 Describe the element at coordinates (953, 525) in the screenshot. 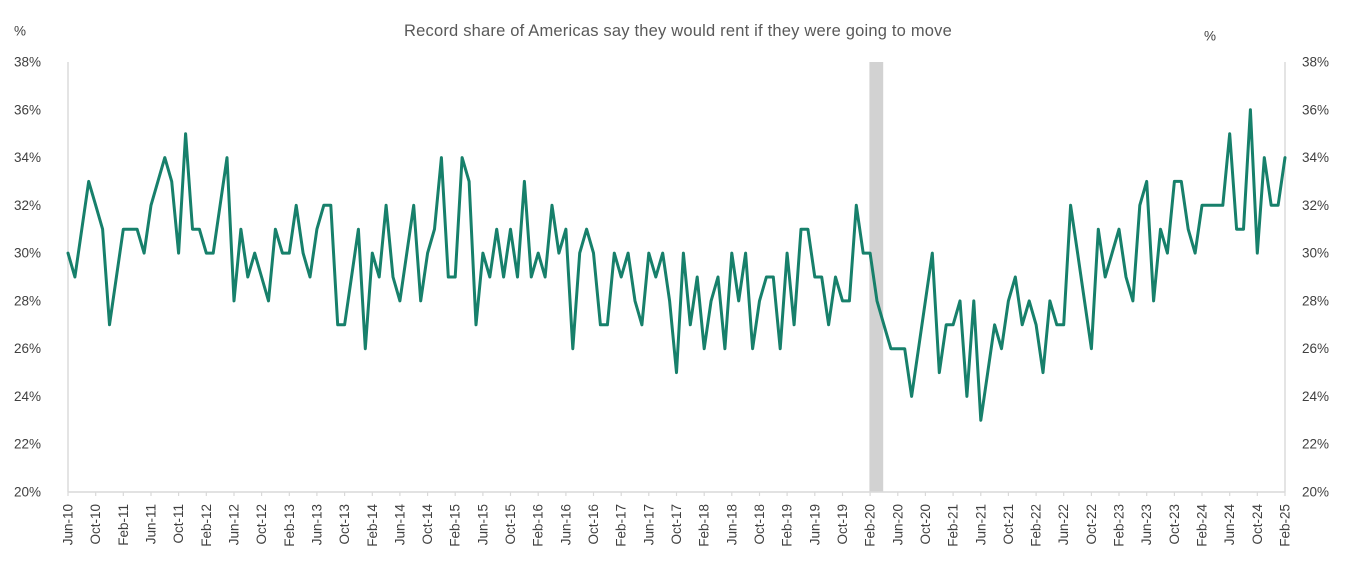

I see `x-tick-label: Feb-21` at that location.